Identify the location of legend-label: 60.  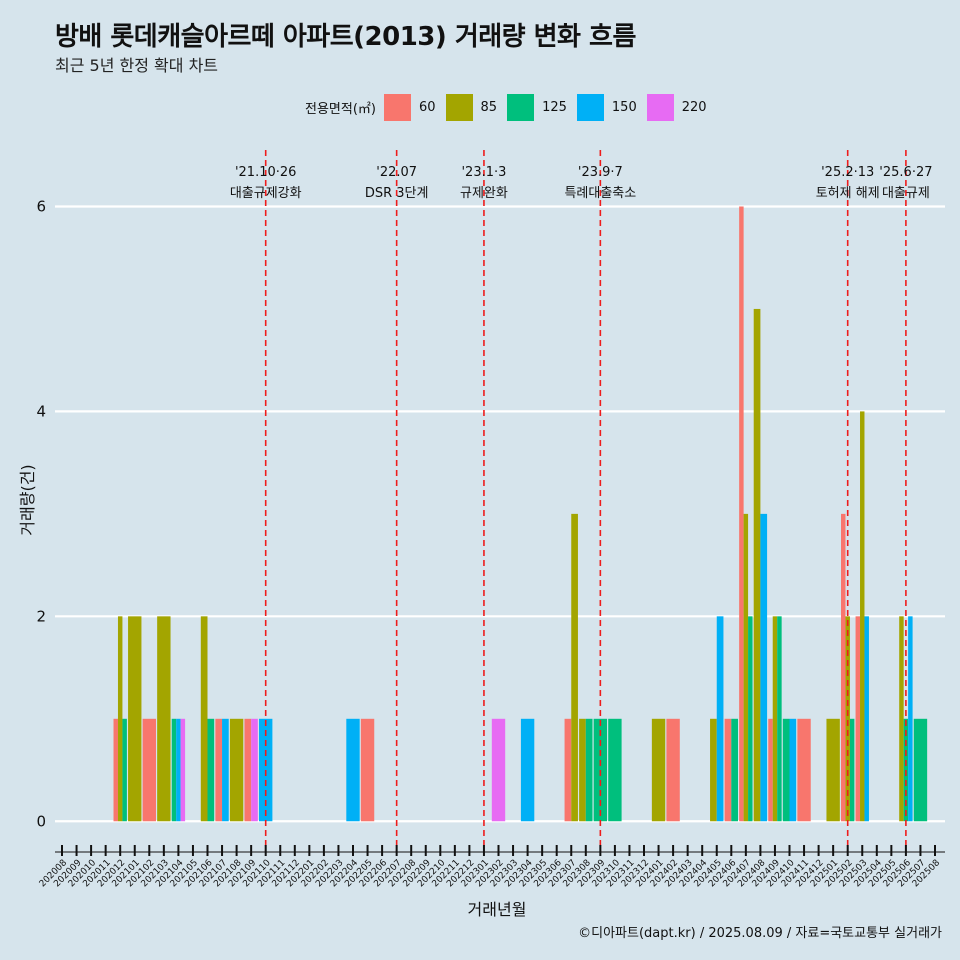
(427, 107).